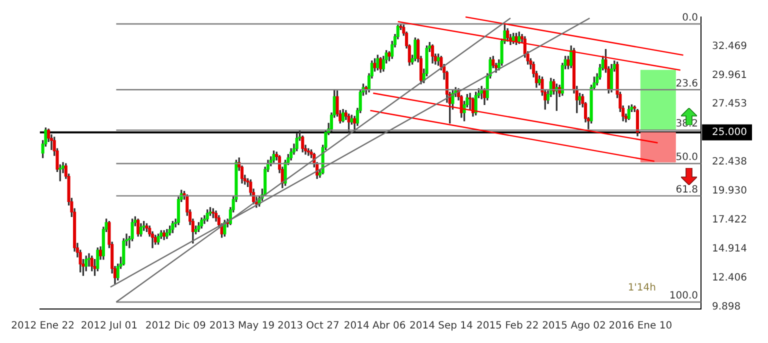 This screenshot has height=343, width=768. What do you see at coordinates (375, 326) in the screenshot?
I see `x-tick-label: 2014 Abr 06` at bounding box center [375, 326].